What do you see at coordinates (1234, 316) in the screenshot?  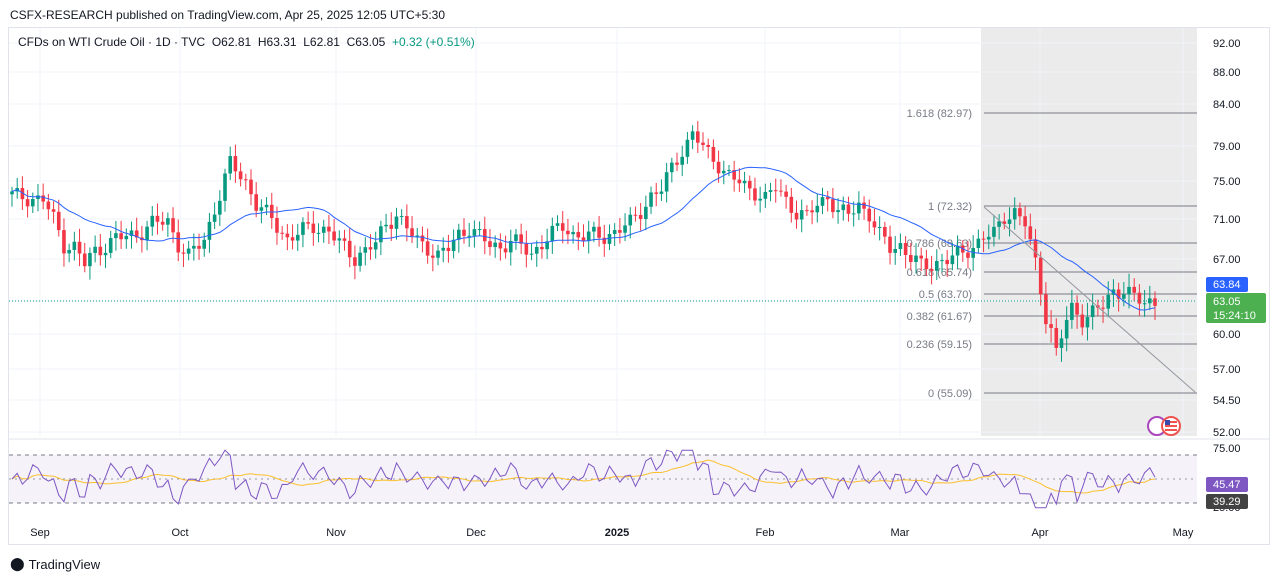 I see `countdown-tag-text: 15:24:10` at bounding box center [1234, 316].